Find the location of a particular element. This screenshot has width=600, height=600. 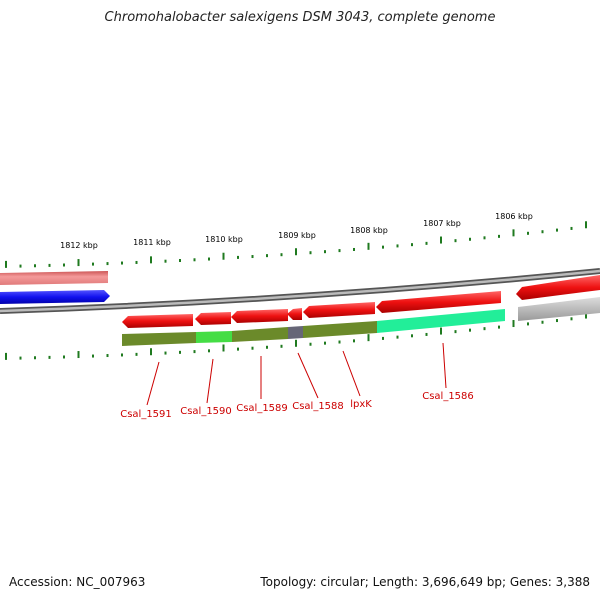

gene-forward-red is located at coordinates (558, 287).